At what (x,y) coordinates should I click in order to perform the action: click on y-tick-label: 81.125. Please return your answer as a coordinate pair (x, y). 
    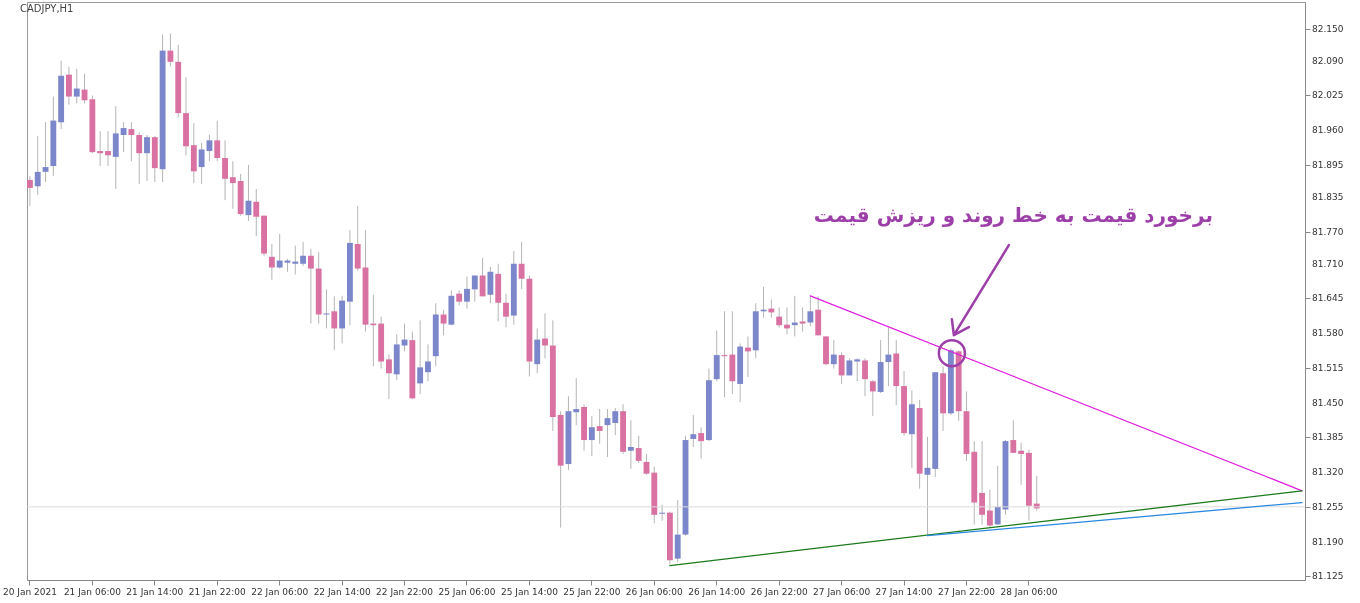
    Looking at the image, I should click on (1328, 576).